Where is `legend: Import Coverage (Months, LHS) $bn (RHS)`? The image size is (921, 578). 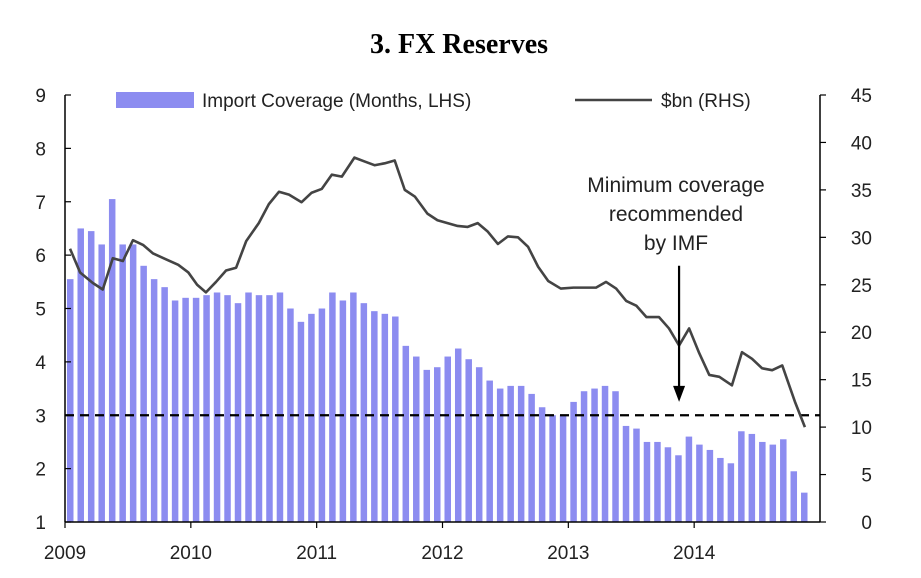 legend: Import Coverage (Months, LHS) $bn (RHS) is located at coordinates (433, 101).